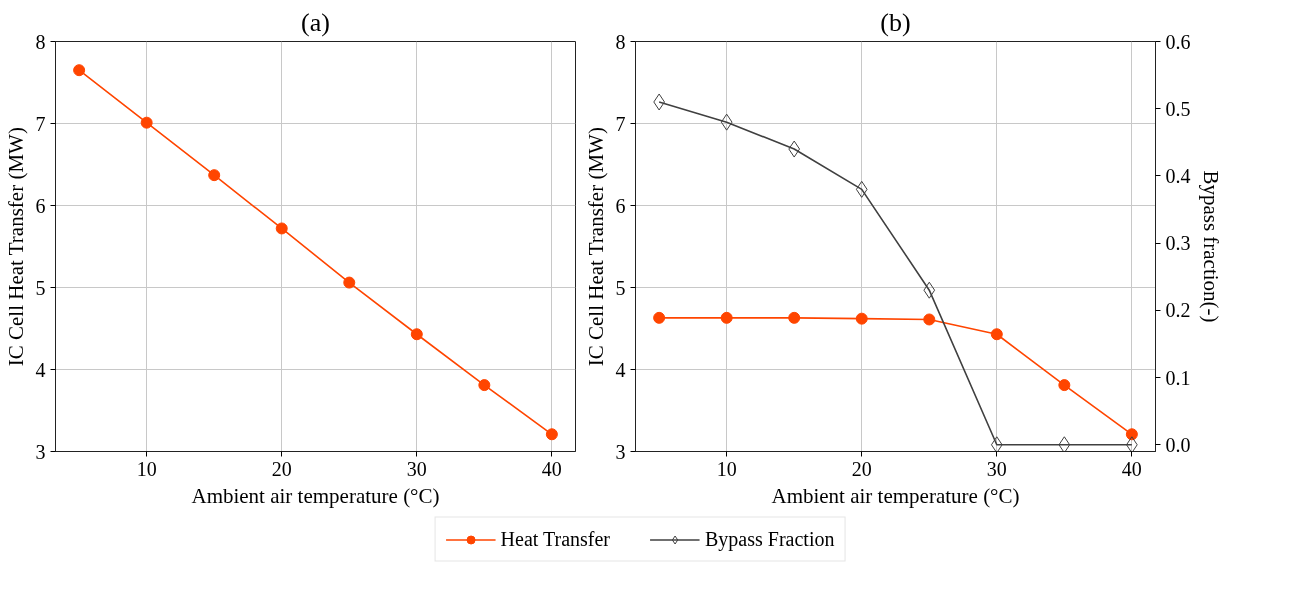 The width and height of the screenshot is (1293, 610). What do you see at coordinates (1178, 108) in the screenshot?
I see `y2-tick-label: 0.5` at bounding box center [1178, 108].